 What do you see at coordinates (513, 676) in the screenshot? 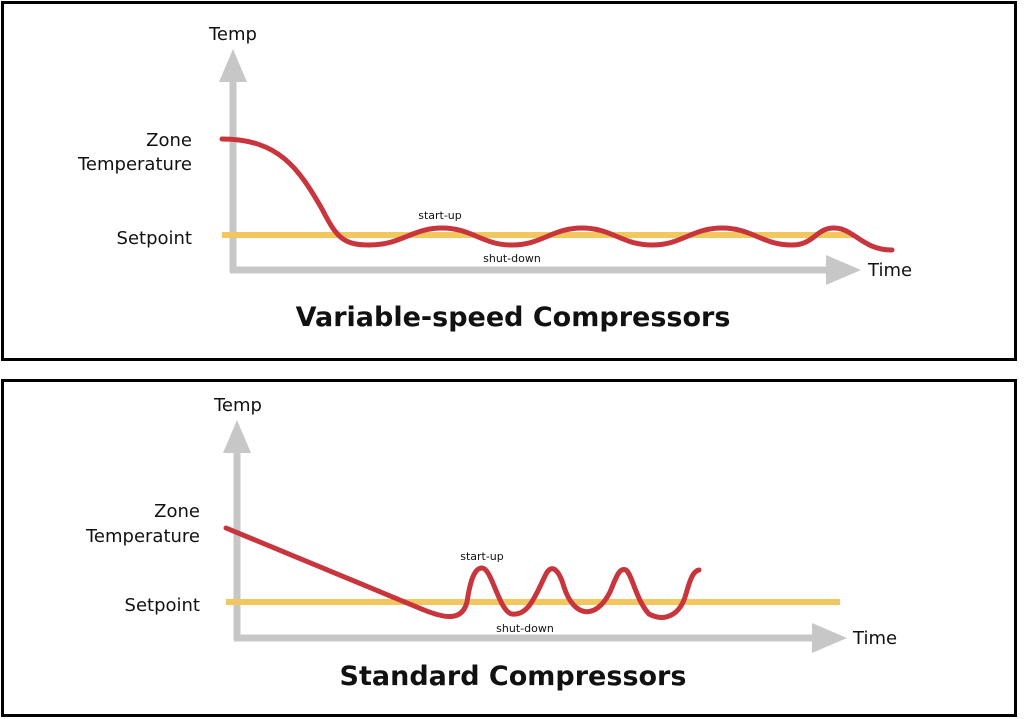
I see `chart-title: Standard Compressors` at bounding box center [513, 676].